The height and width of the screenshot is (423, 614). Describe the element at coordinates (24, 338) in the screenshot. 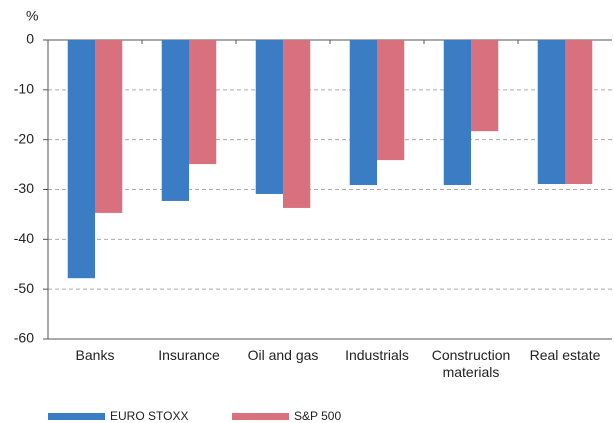

I see `y-tick-label: -60` at that location.